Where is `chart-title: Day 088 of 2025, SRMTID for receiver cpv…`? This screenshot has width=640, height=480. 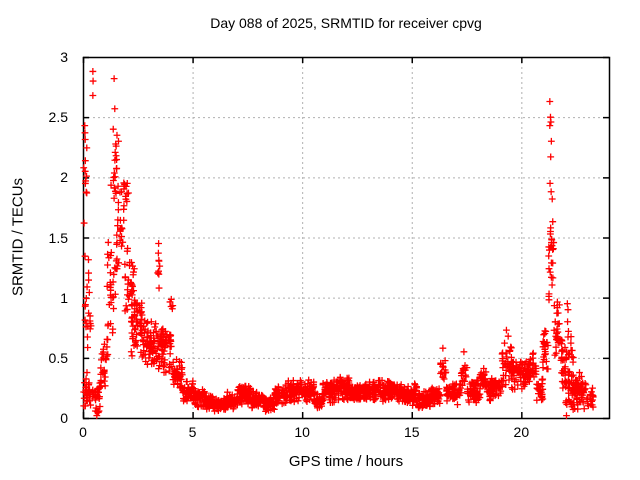 chart-title: Day 088 of 2025, SRMTID for receiver cpv… is located at coordinates (346, 23).